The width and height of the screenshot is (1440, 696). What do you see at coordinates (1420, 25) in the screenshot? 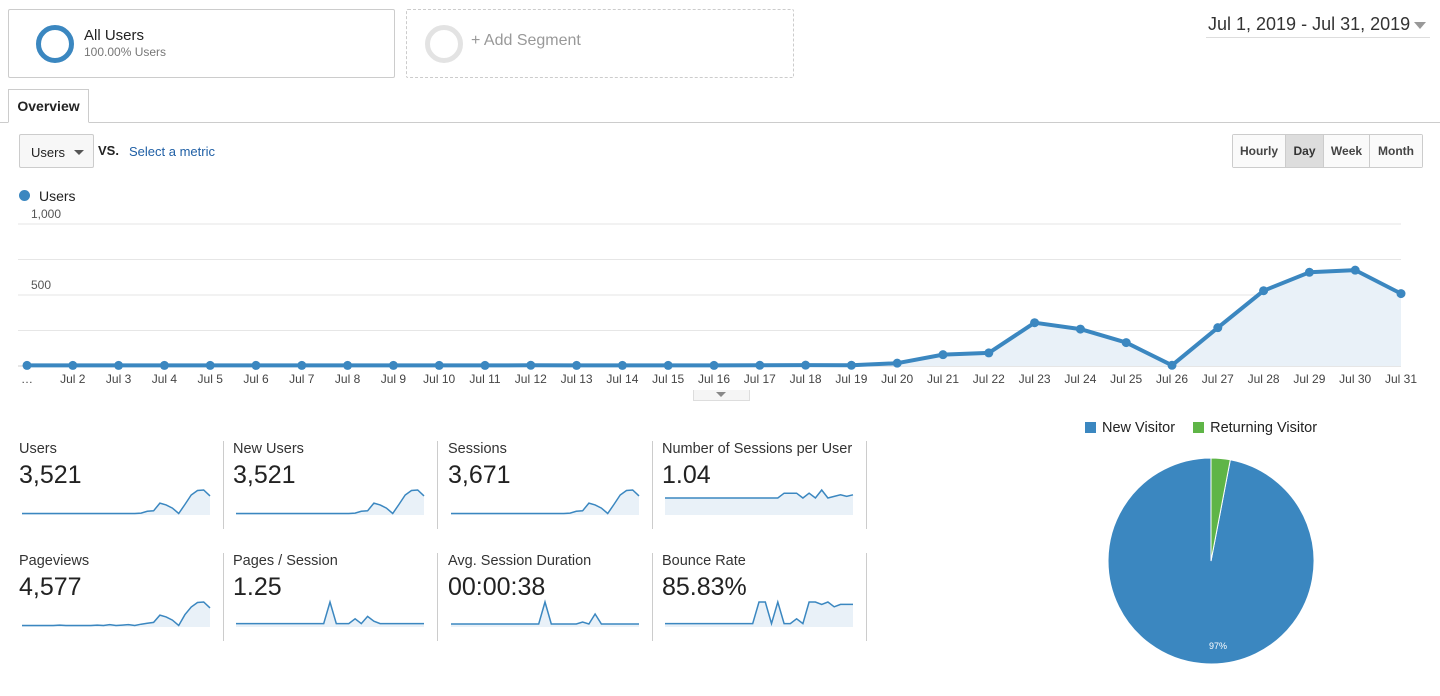
I see `date-dropdown-caret-icon` at bounding box center [1420, 25].